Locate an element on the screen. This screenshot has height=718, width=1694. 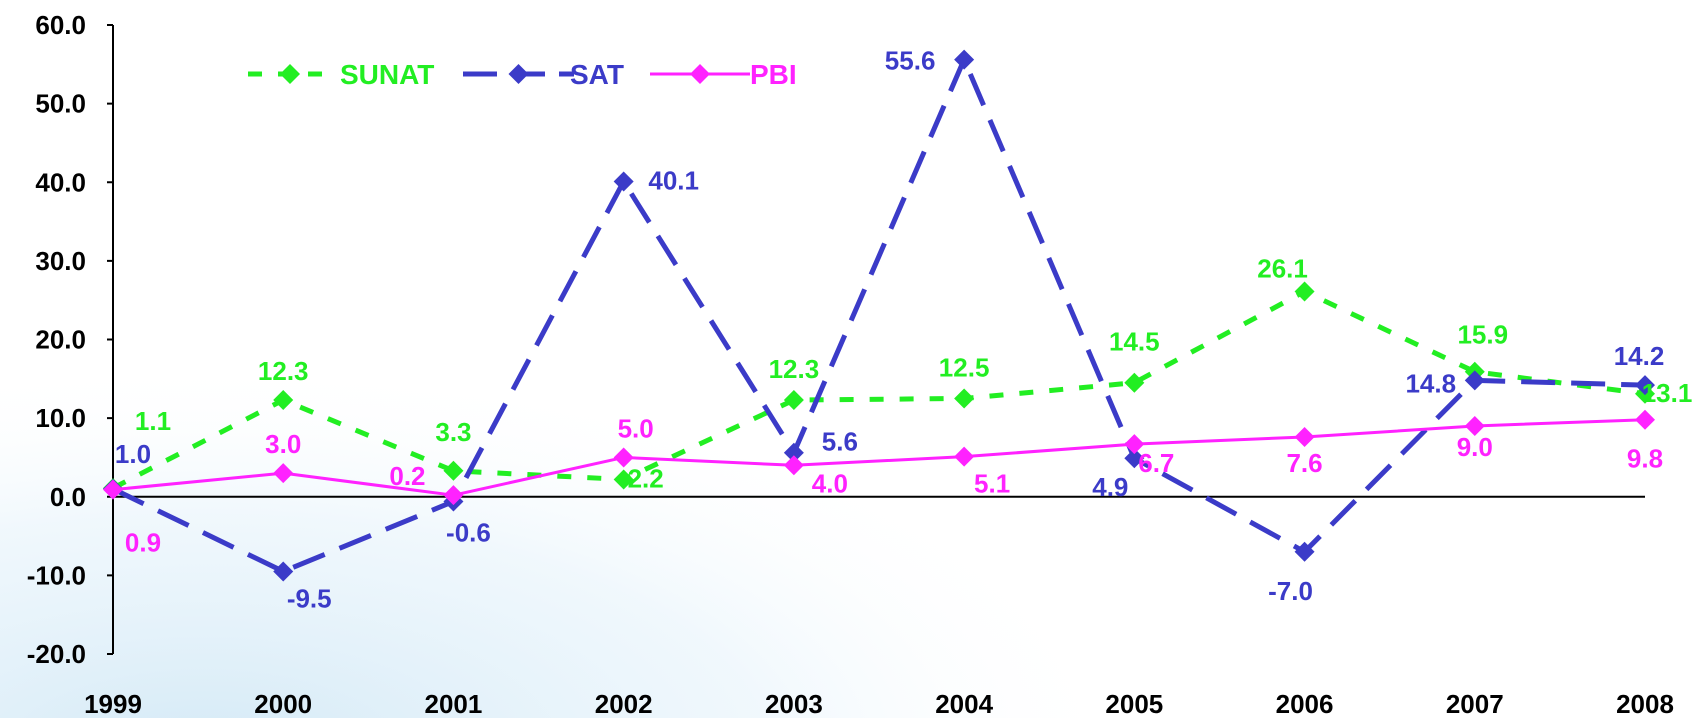
y-tick-label: 20.0 is located at coordinates (60, 340).